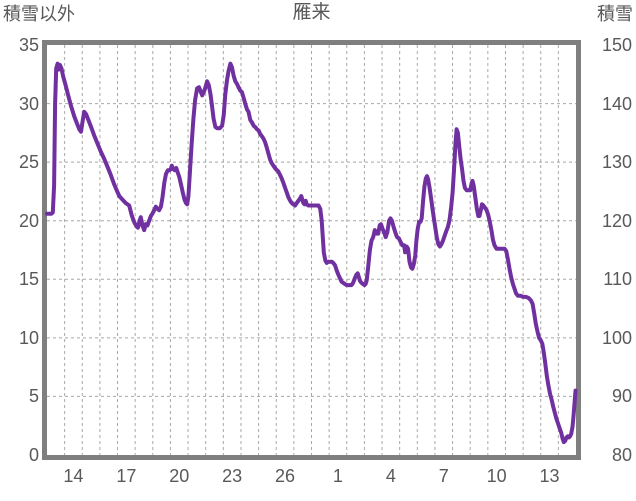 This screenshot has height=501, width=636. Describe the element at coordinates (616, 162) in the screenshot. I see `right-axis-tick-label: 130` at that location.